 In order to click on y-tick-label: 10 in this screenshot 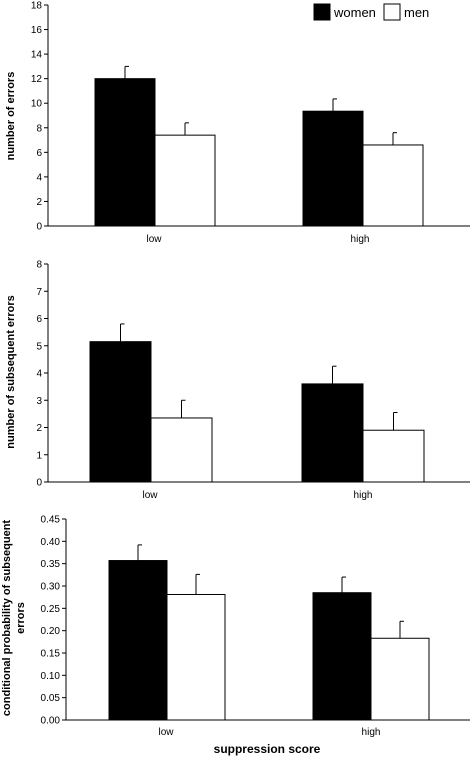, I will do `click(37, 104)`.